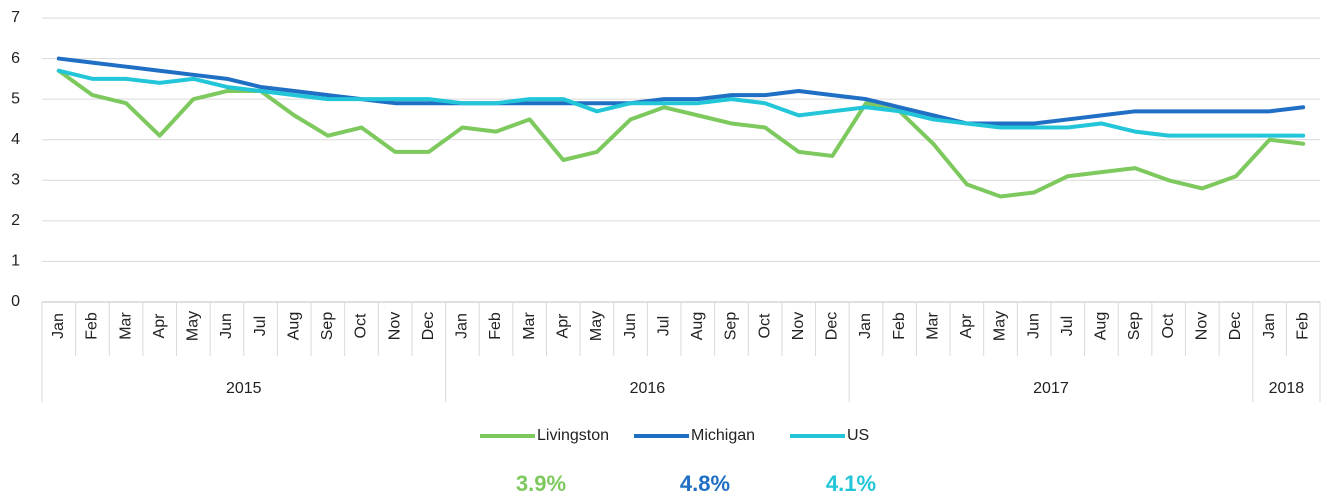 This screenshot has height=503, width=1328. Describe the element at coordinates (858, 435) in the screenshot. I see `legend-label: US` at that location.